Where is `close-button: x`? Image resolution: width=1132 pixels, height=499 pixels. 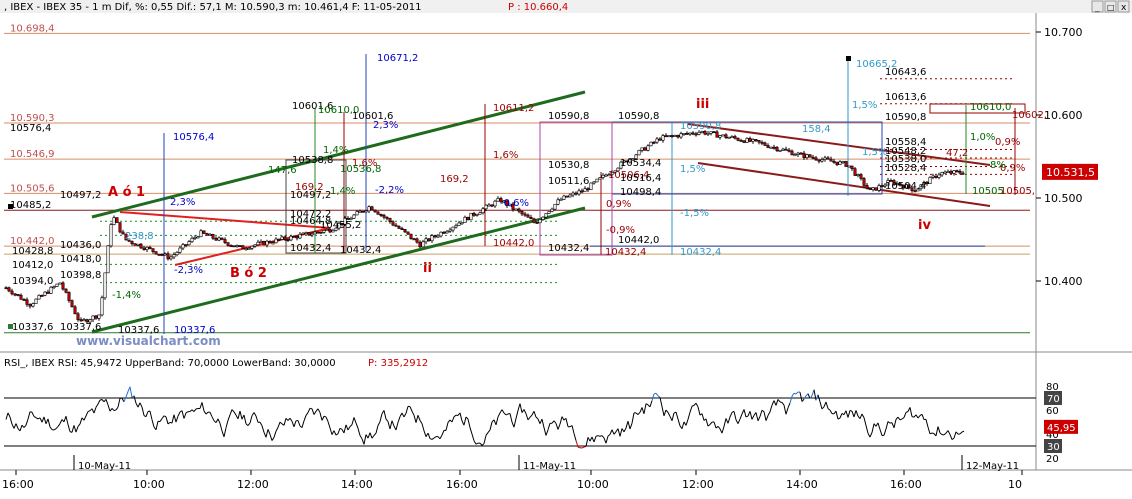
close-button: x is located at coordinates (1123, 7).